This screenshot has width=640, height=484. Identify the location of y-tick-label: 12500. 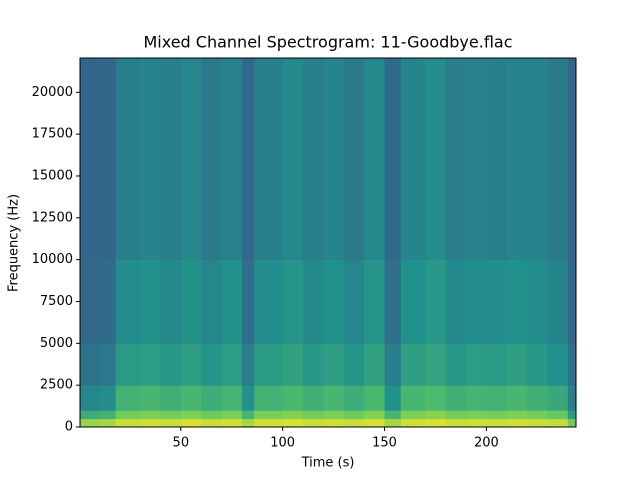
(52, 217).